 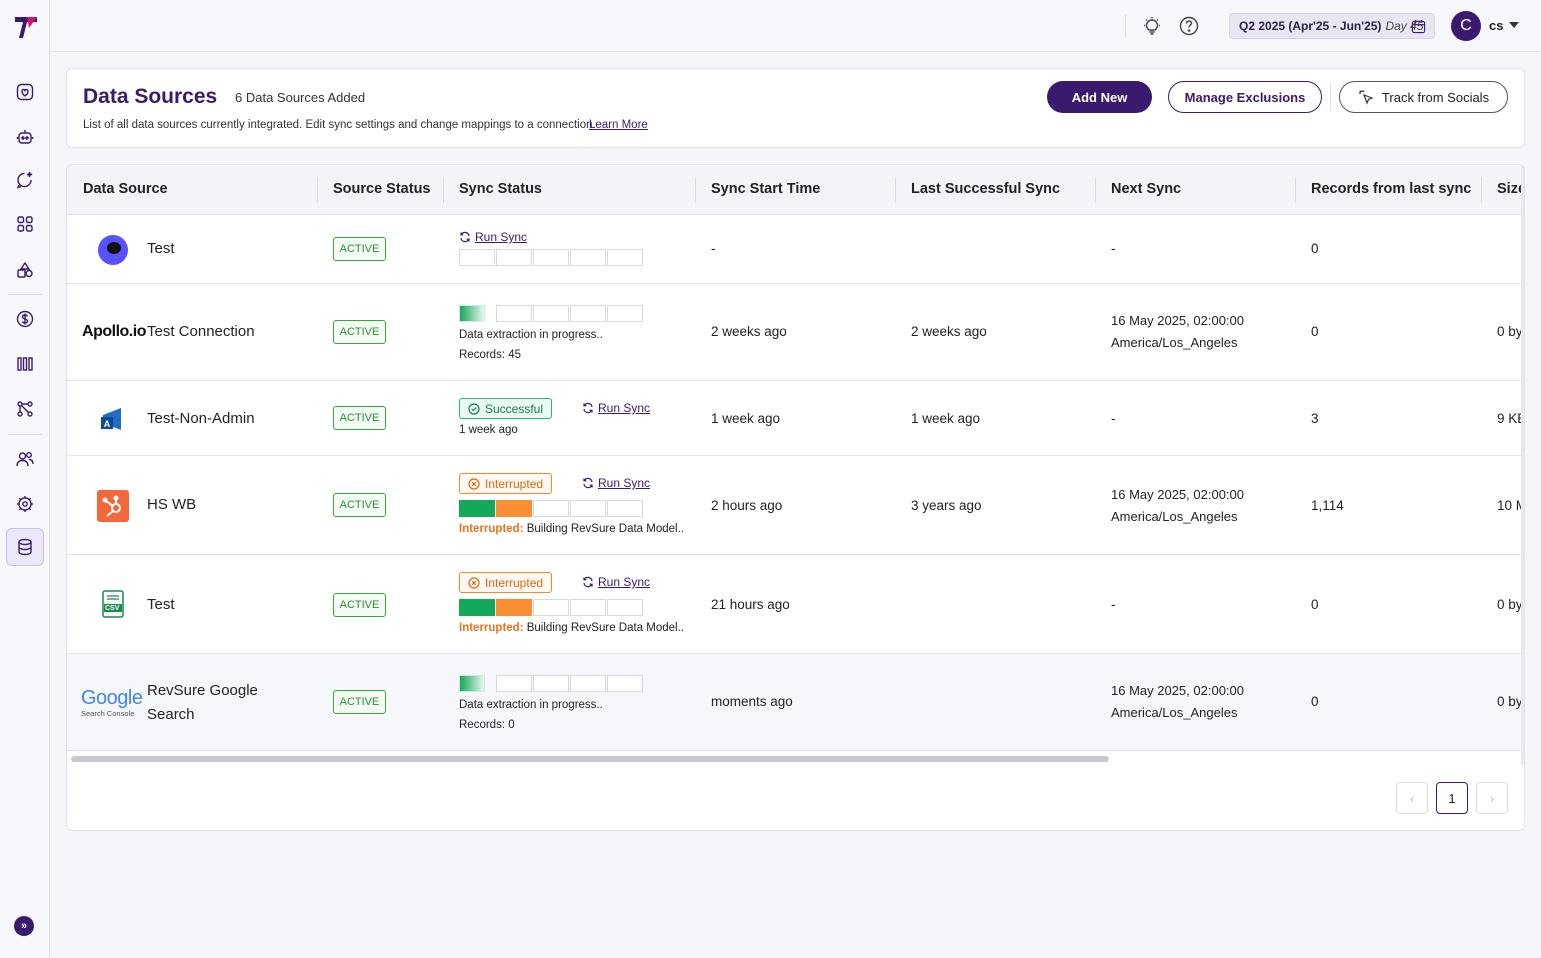 What do you see at coordinates (26, 27) in the screenshot?
I see `app-logo` at bounding box center [26, 27].